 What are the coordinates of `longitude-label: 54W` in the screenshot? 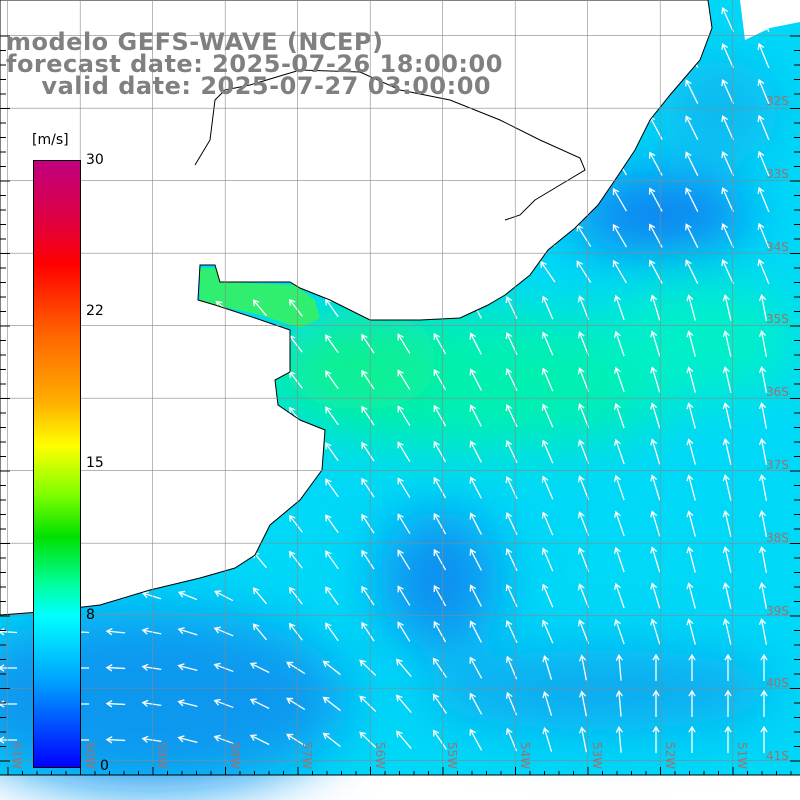 It's located at (524, 756).